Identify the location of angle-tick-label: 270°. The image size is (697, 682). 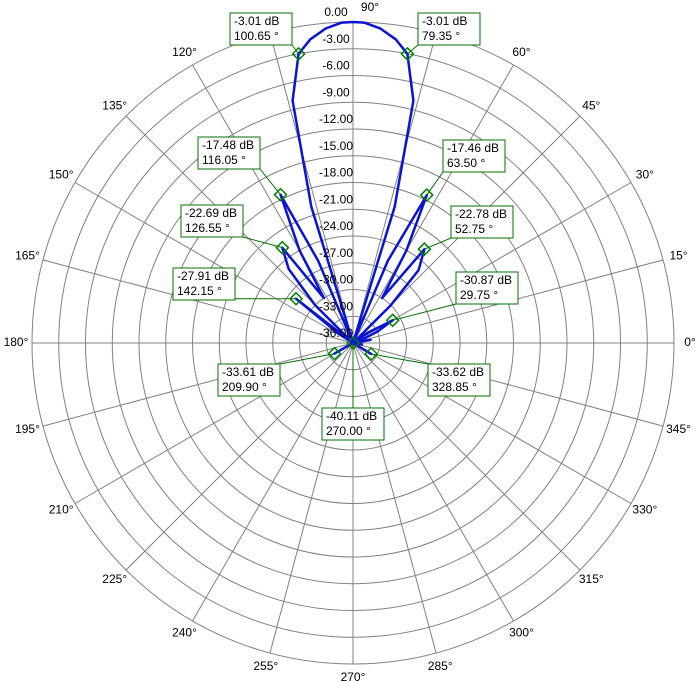
(353, 676).